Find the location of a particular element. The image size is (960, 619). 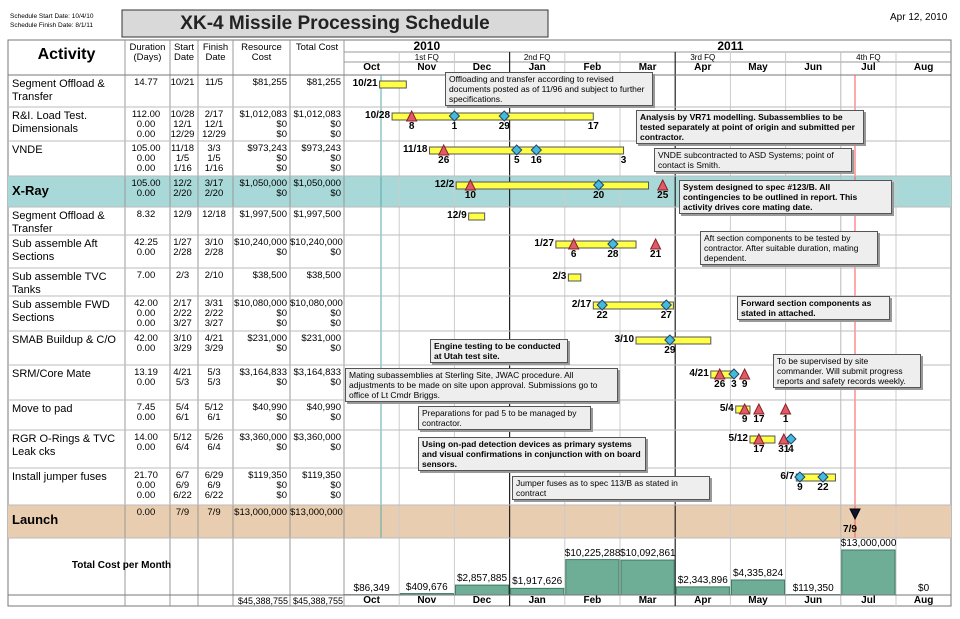

cell-value: 2/17 is located at coordinates (182, 303).